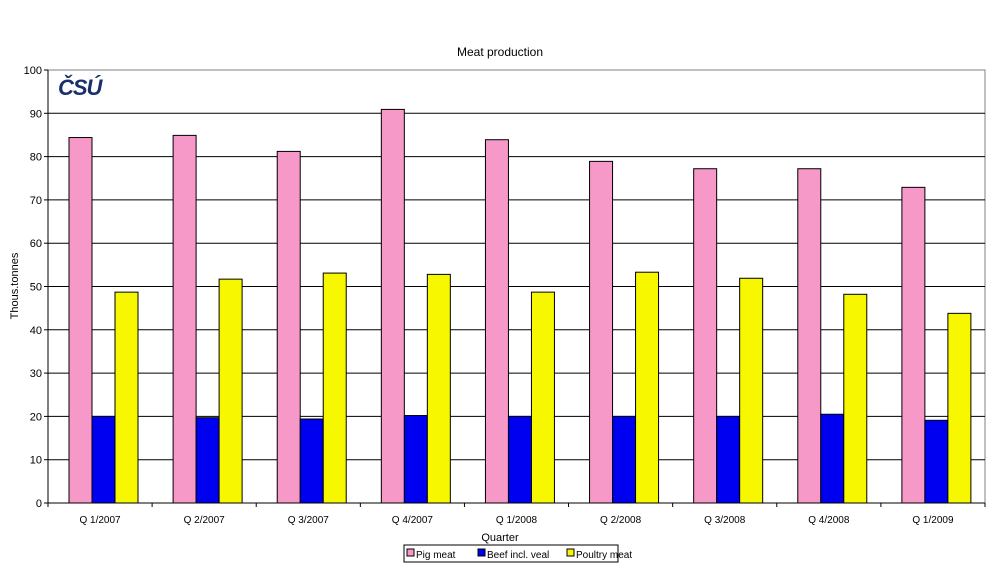 Image resolution: width=1000 pixels, height=571 pixels. Describe the element at coordinates (413, 520) in the screenshot. I see `x-tick-label: Q 4/2007` at that location.